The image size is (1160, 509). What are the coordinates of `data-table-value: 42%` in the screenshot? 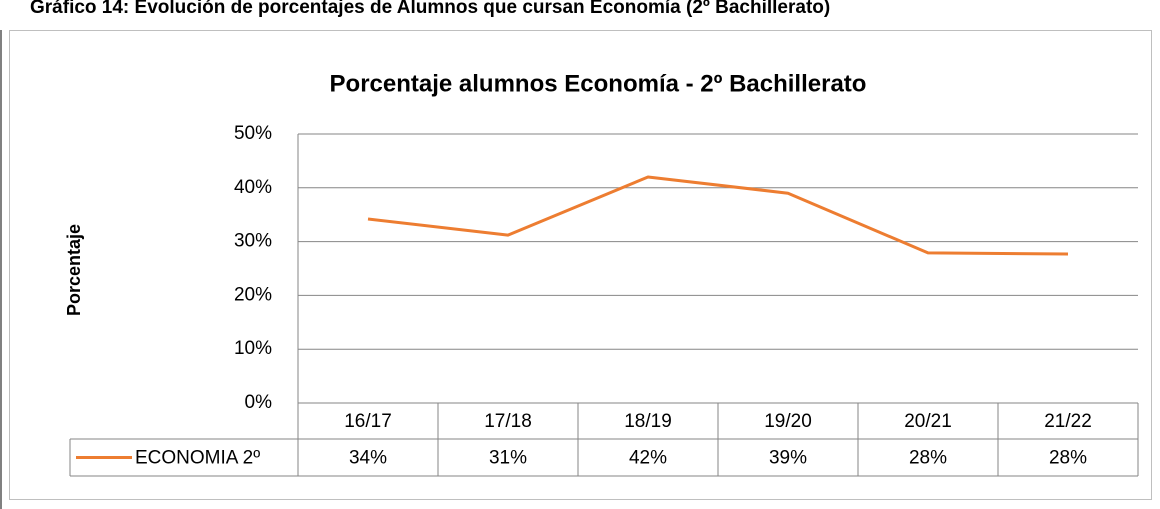 It's located at (648, 458).